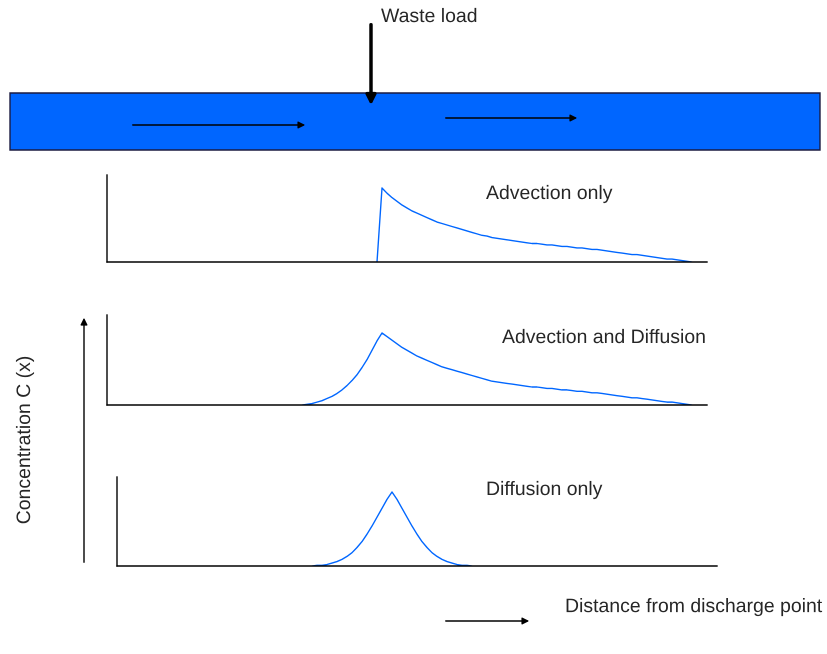 The image size is (827, 654). What do you see at coordinates (428, 15) in the screenshot?
I see `text: Waste load` at bounding box center [428, 15].